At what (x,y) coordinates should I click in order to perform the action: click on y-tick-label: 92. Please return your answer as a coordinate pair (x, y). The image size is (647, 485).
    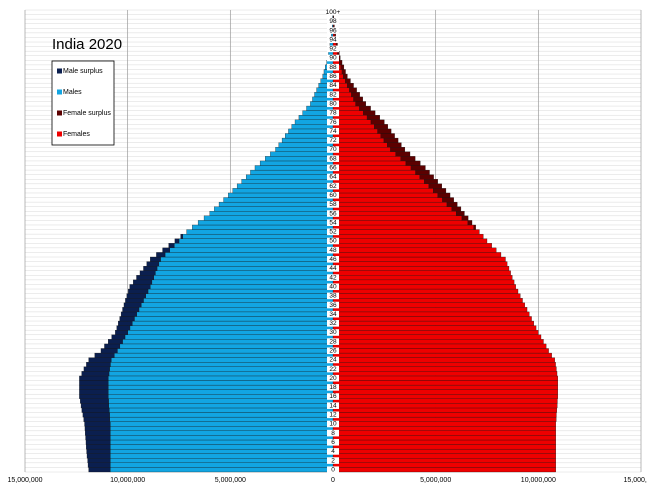
    Looking at the image, I should click on (333, 49).